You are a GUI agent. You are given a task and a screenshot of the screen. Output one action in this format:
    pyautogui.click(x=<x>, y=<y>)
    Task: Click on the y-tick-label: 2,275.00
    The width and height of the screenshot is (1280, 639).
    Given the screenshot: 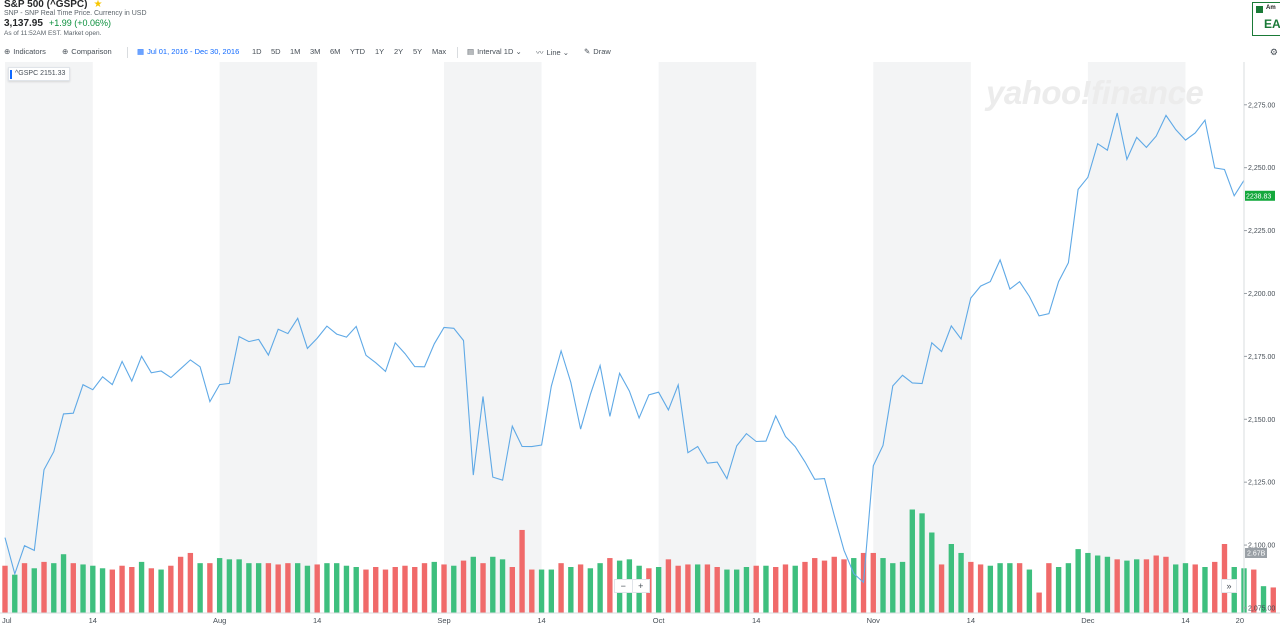 What is the action you would take?
    pyautogui.click(x=1261, y=105)
    